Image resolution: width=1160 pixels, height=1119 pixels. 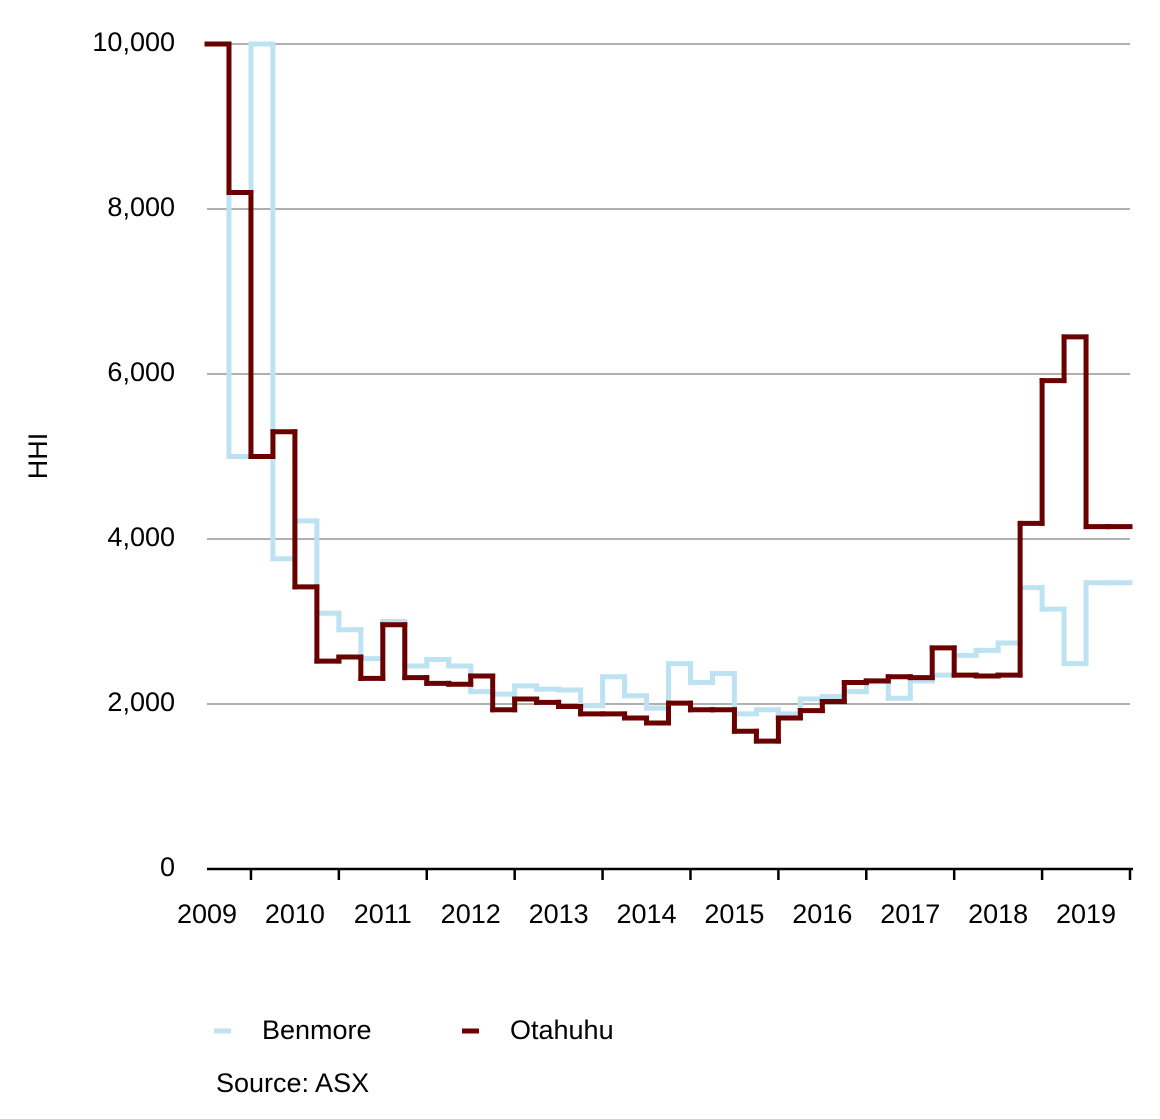 I want to click on y-tick-label: 8,000, so click(x=141, y=207).